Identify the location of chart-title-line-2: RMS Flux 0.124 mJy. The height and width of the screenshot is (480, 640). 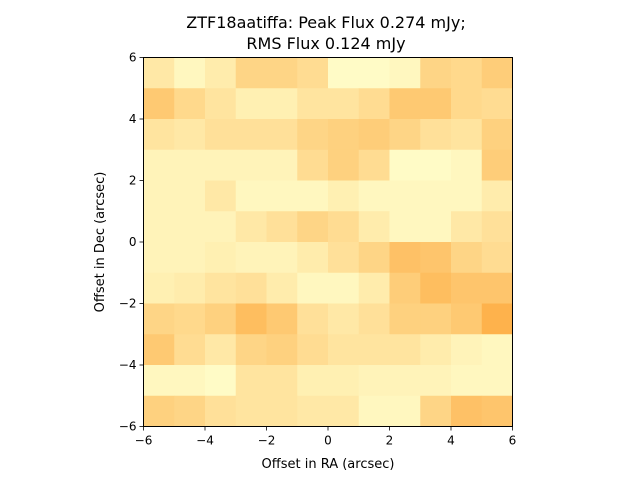
(325, 43).